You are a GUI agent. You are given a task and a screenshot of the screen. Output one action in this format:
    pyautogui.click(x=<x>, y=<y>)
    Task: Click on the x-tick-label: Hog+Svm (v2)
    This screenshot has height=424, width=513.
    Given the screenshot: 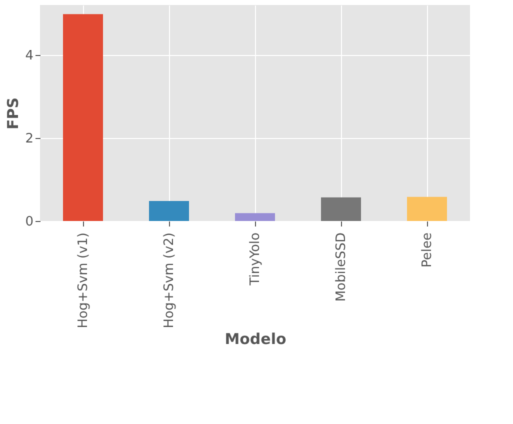 What is the action you would take?
    pyautogui.click(x=169, y=280)
    